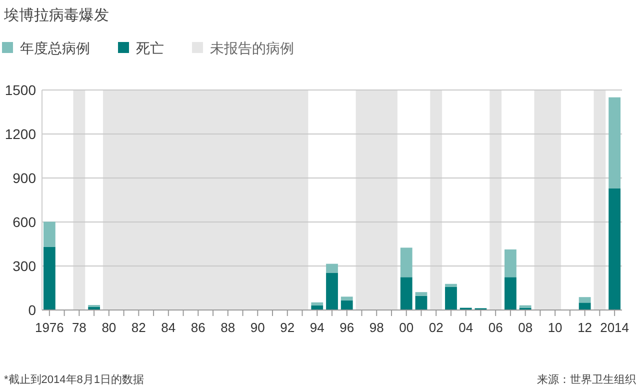  What do you see at coordinates (109, 327) in the screenshot?
I see `x-tick-label: 80` at bounding box center [109, 327].